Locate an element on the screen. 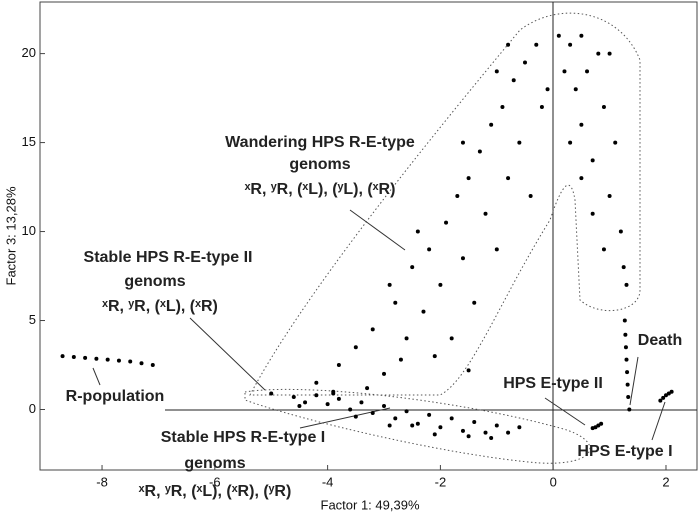 This screenshot has width=700, height=515. annotation: HPS E-type I is located at coordinates (624, 451).